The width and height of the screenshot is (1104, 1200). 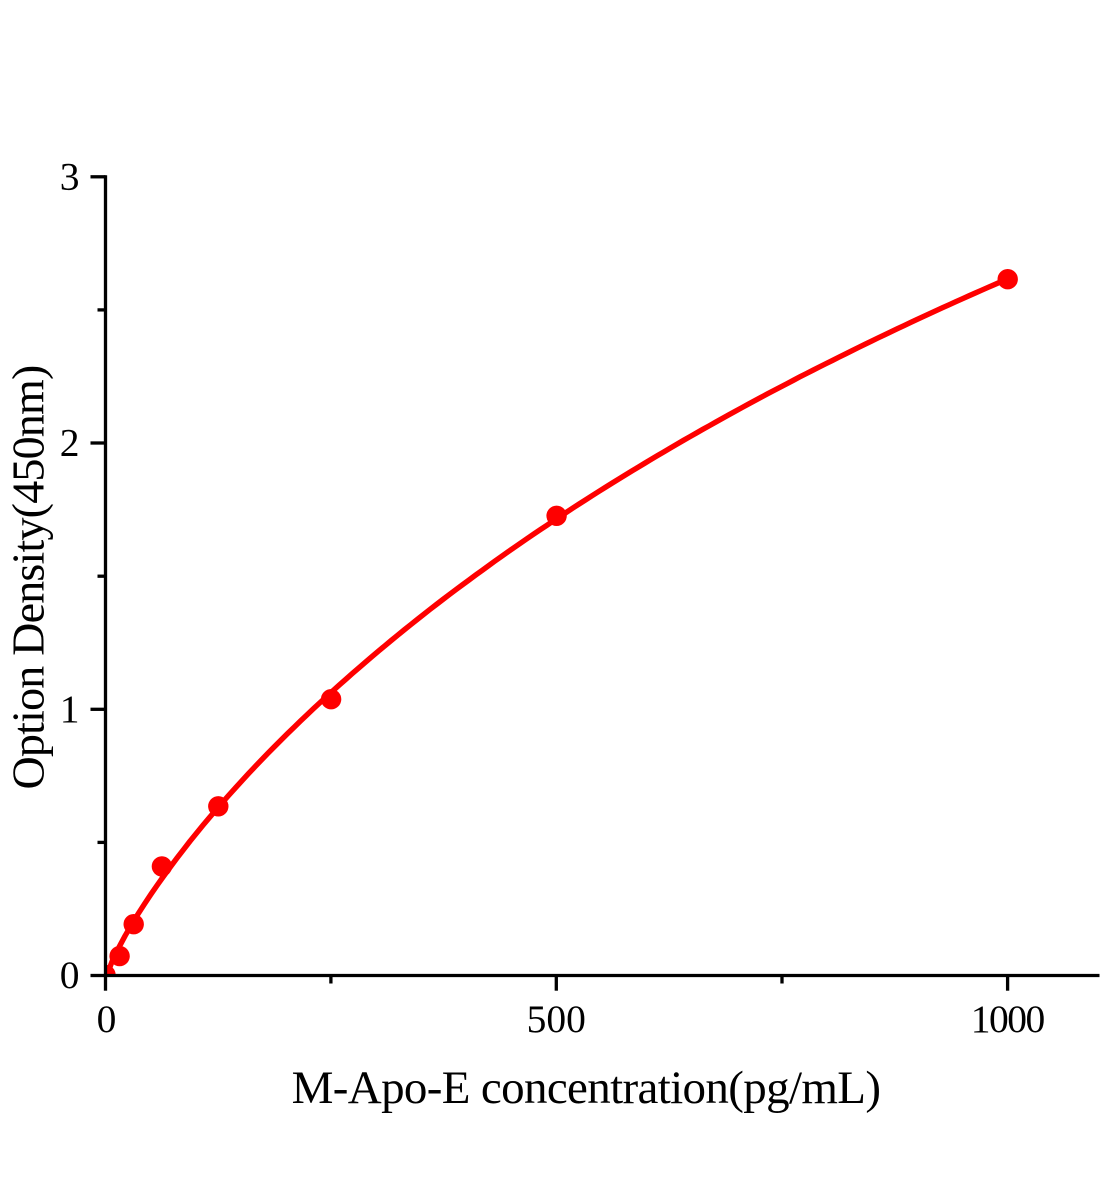 I want to click on svg-text: M-Apo-E concentration(pg/mL), so click(x=586, y=1088).